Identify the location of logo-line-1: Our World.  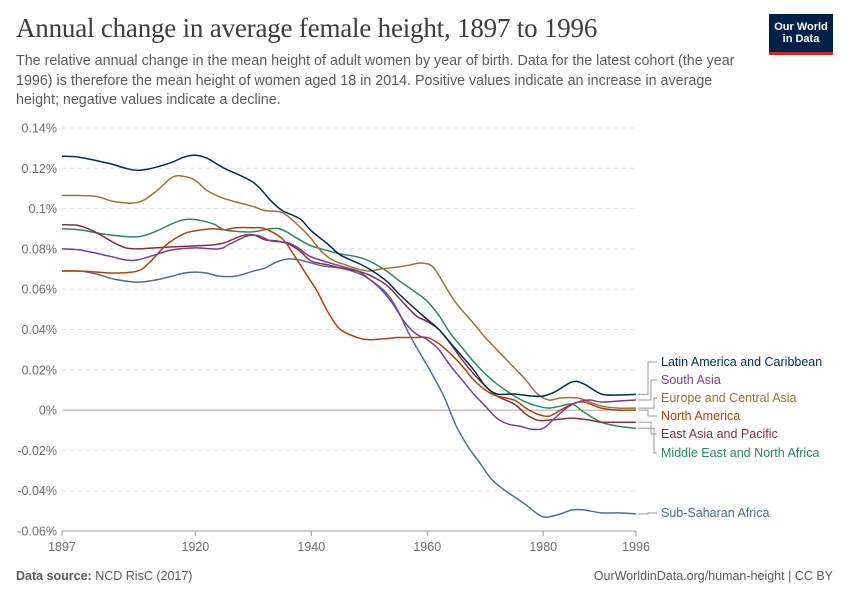
(801, 26).